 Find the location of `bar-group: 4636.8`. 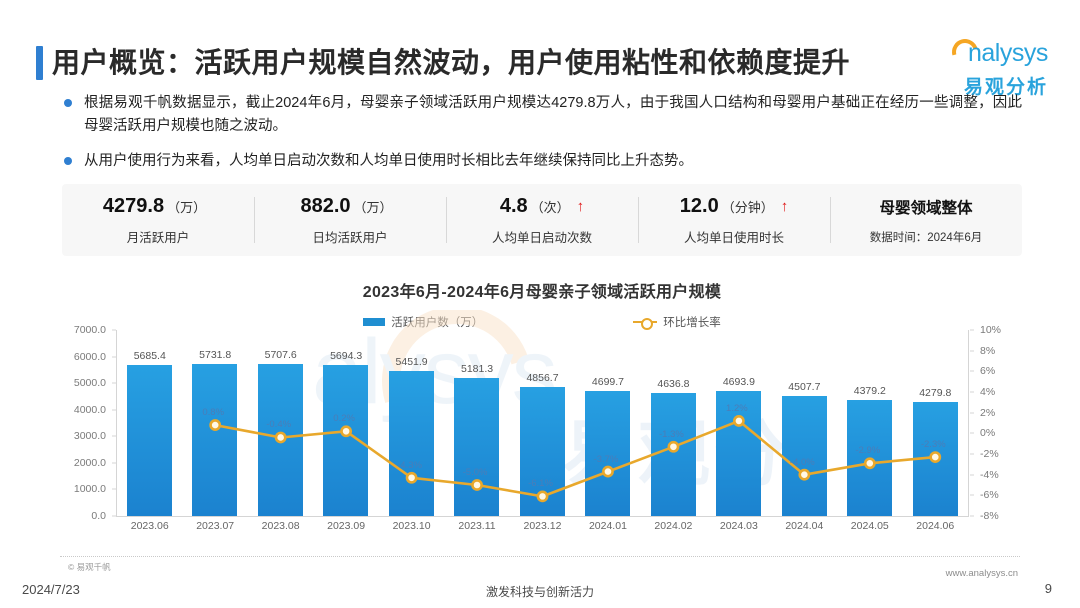

bar-group: 4636.8 is located at coordinates (674, 423).